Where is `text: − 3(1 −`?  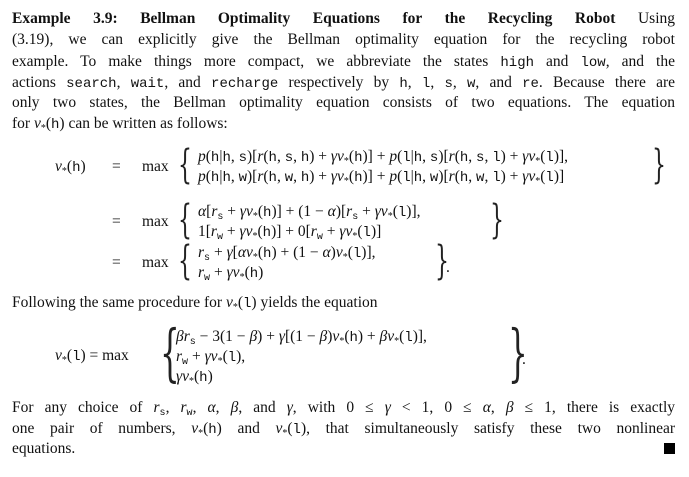 text: − 3(1 − is located at coordinates (222, 336).